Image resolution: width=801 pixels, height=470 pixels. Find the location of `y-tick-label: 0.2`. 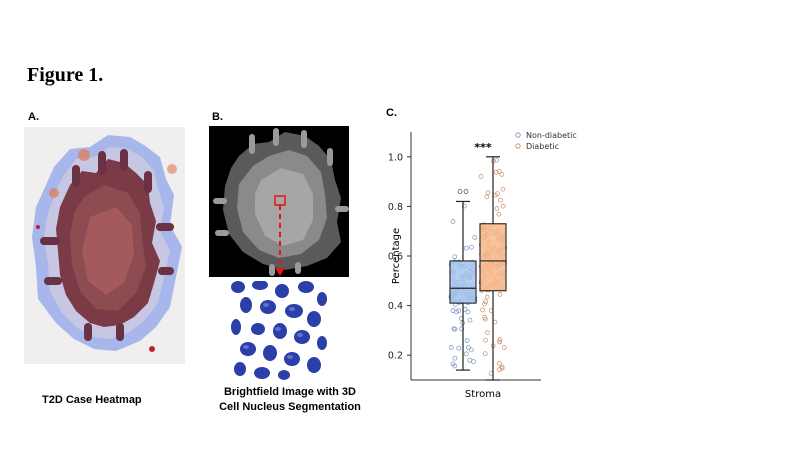

y-tick-label: 0.2 is located at coordinates (395, 356).